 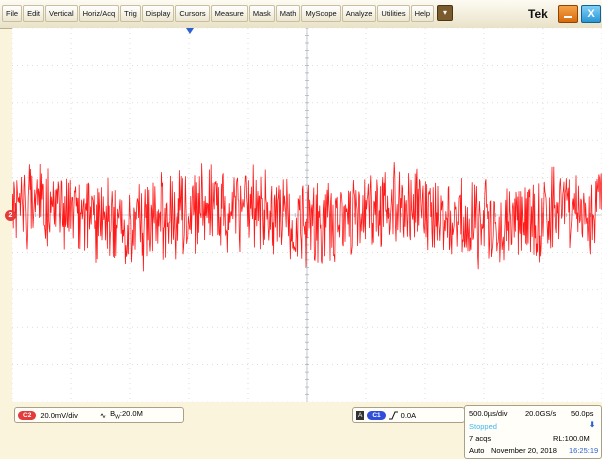 I want to click on close-button: X, so click(x=591, y=14).